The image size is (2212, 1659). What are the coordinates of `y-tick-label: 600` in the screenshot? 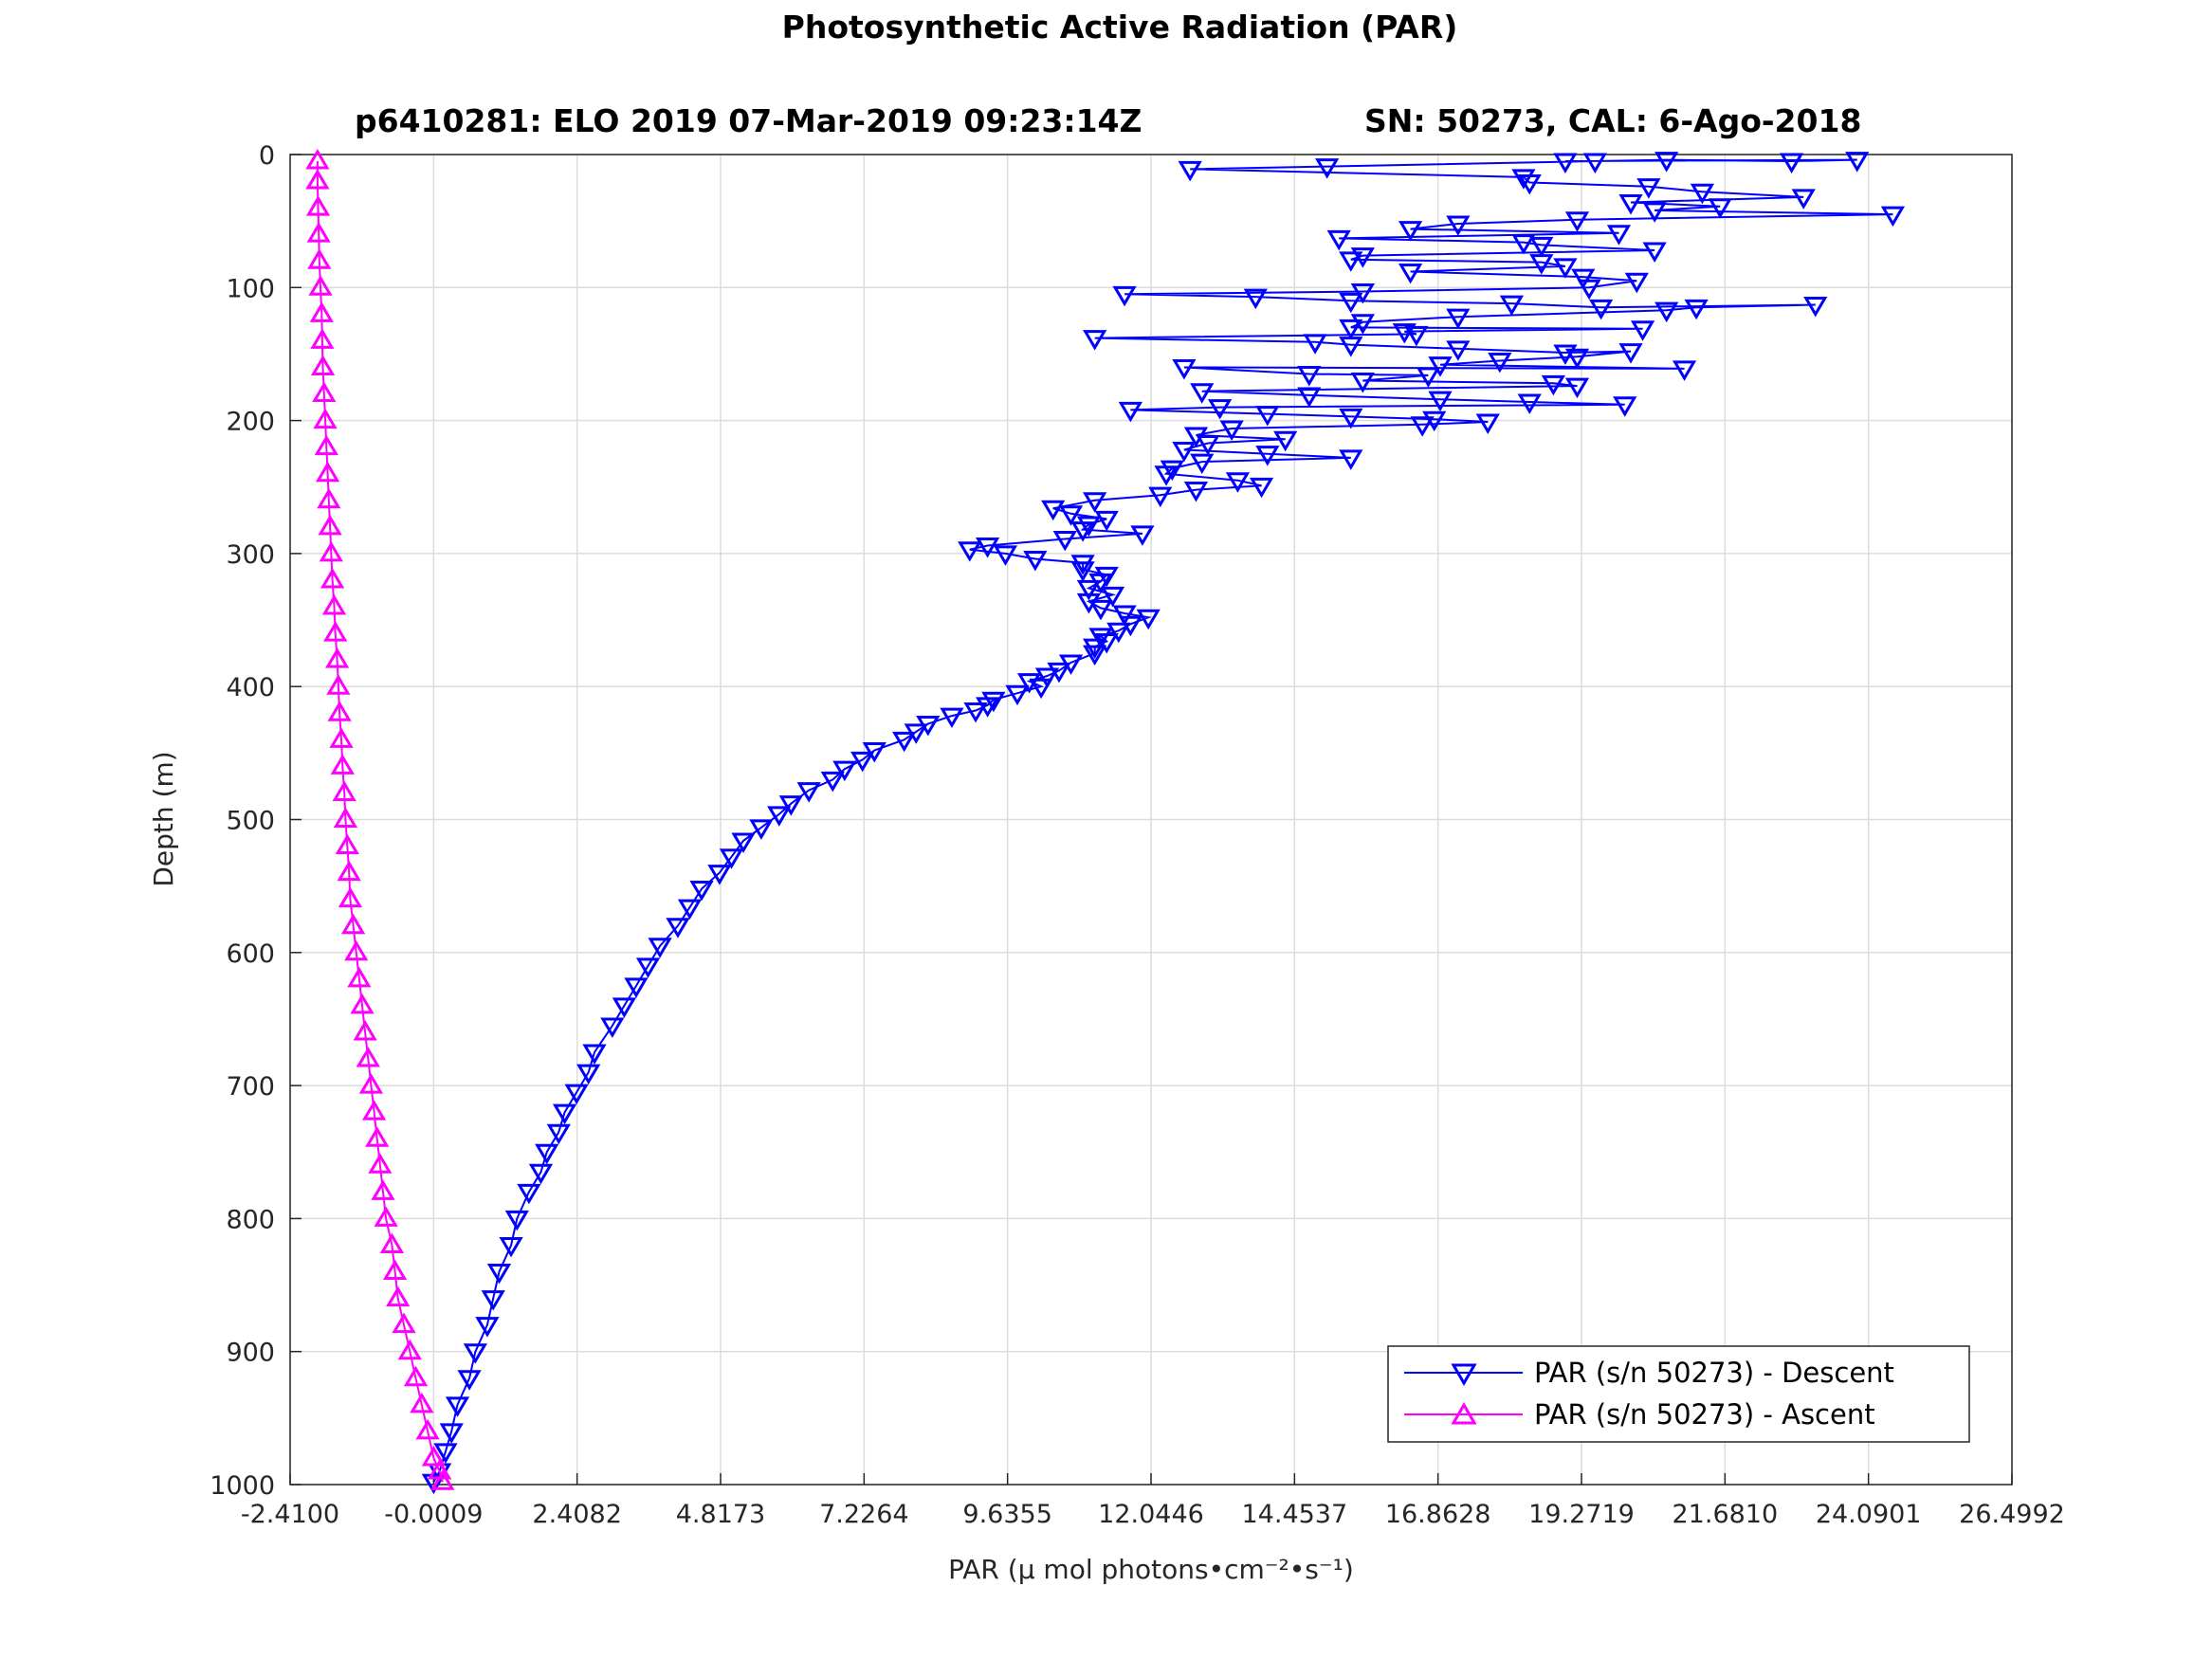 It's located at (250, 954).